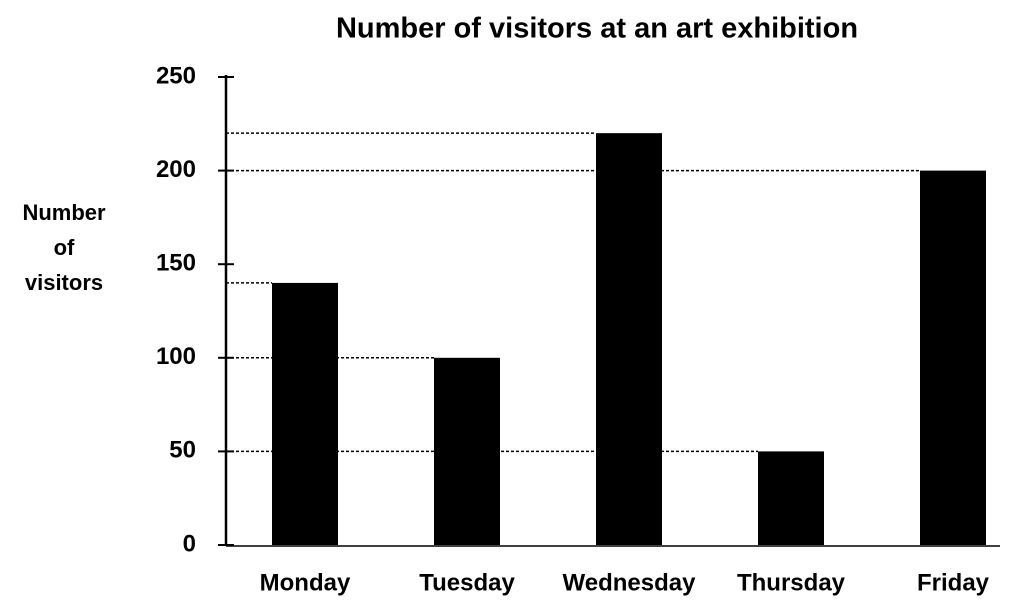  Describe the element at coordinates (182, 450) in the screenshot. I see `y-tick-label: 50` at that location.